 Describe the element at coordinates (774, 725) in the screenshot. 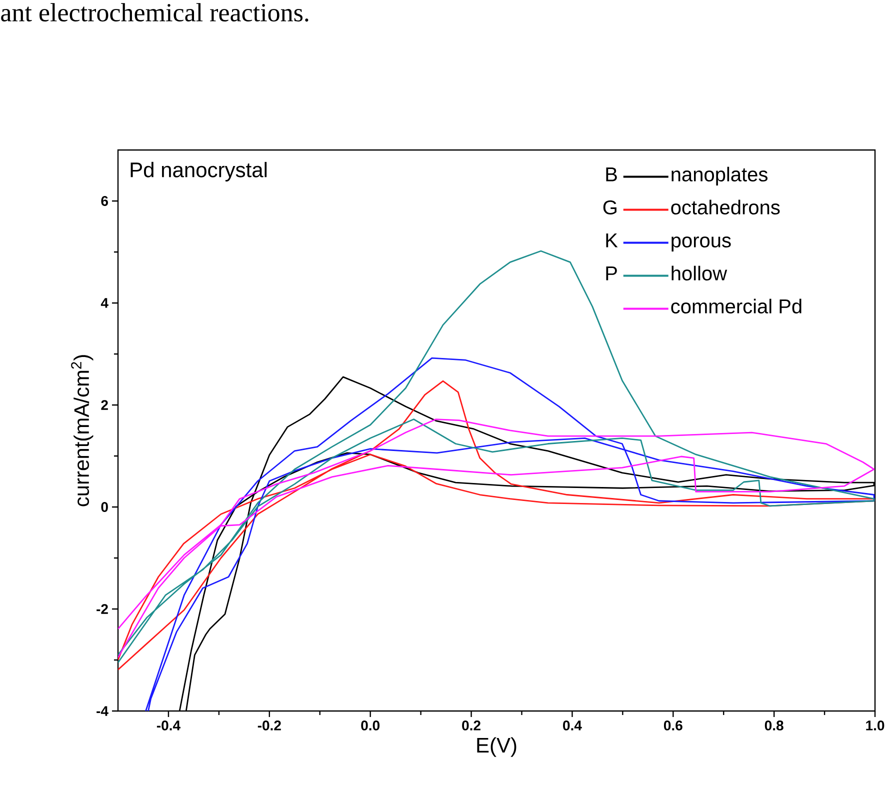

I see `x-tick-label: 0.8` at that location.